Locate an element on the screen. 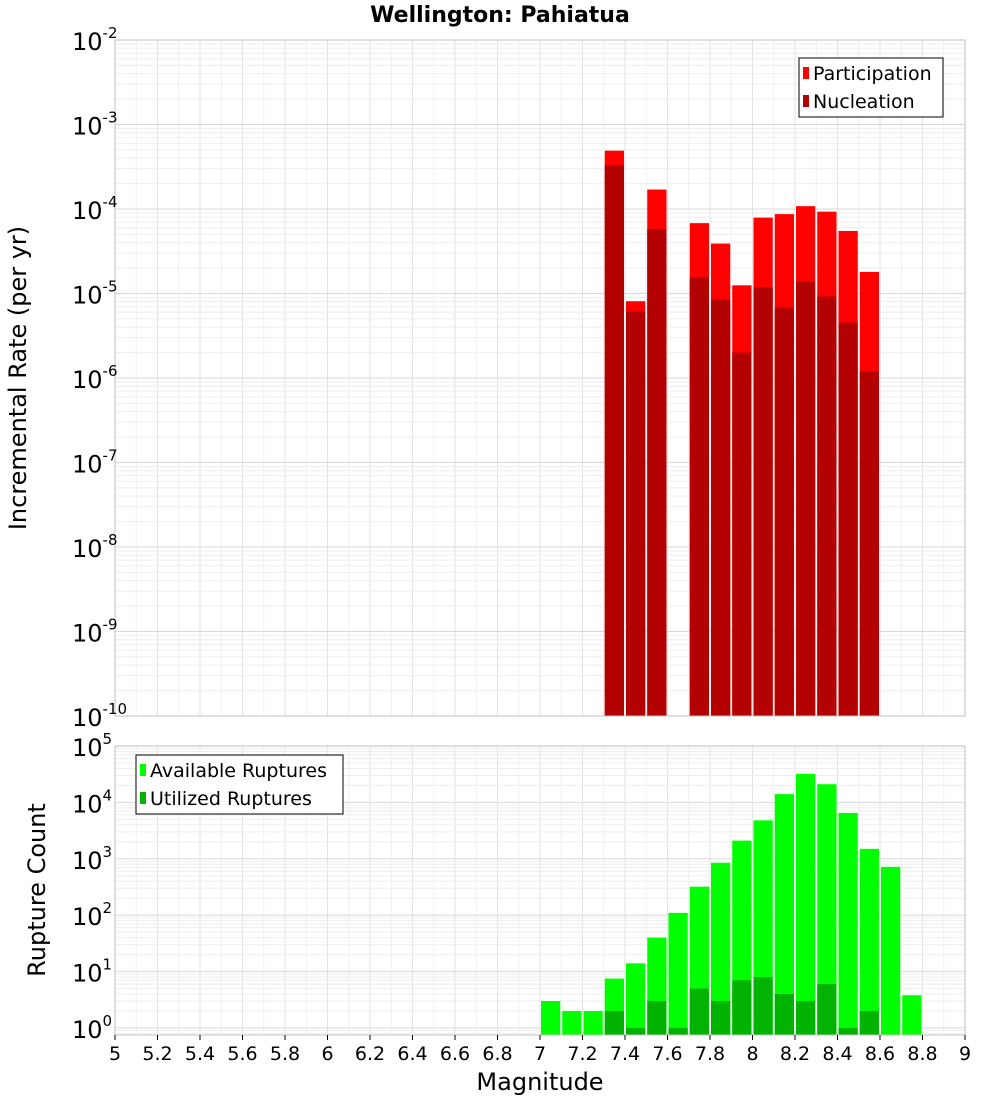 Image resolution: width=1000 pixels, height=1104 pixels. legend-swatch-available-ruptures is located at coordinates (143, 770).